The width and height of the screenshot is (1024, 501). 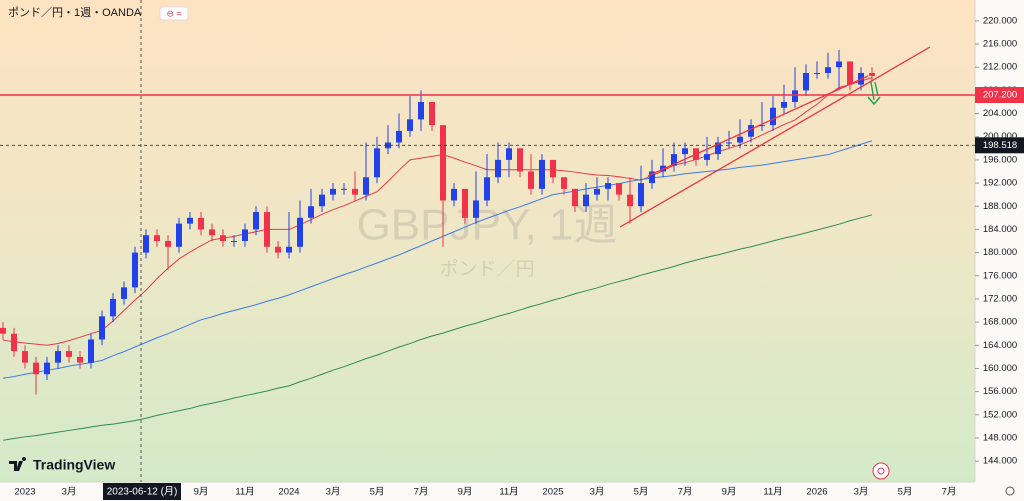 I want to click on x-tick-label: 5月, so click(x=905, y=492).